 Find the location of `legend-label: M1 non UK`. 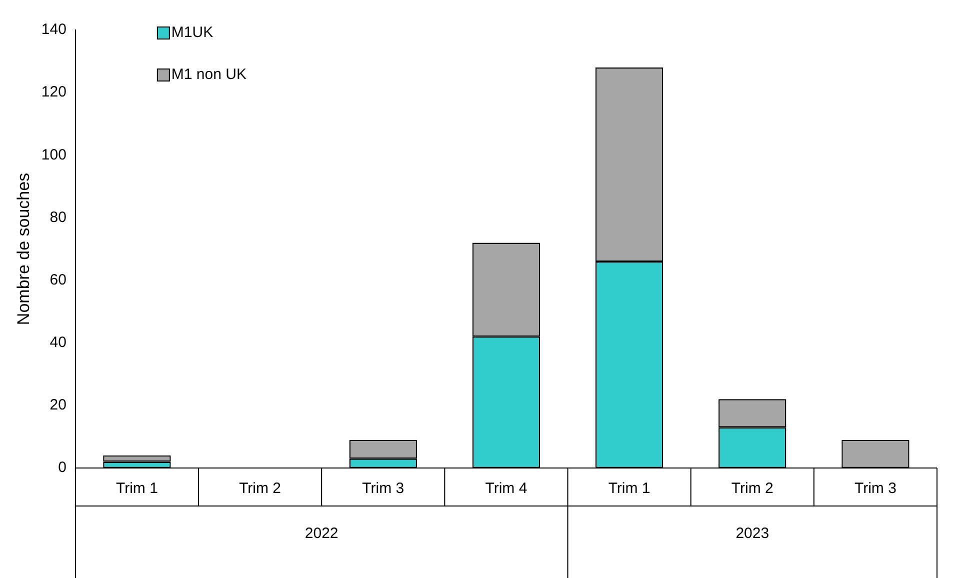

legend-label: M1 non UK is located at coordinates (208, 75).